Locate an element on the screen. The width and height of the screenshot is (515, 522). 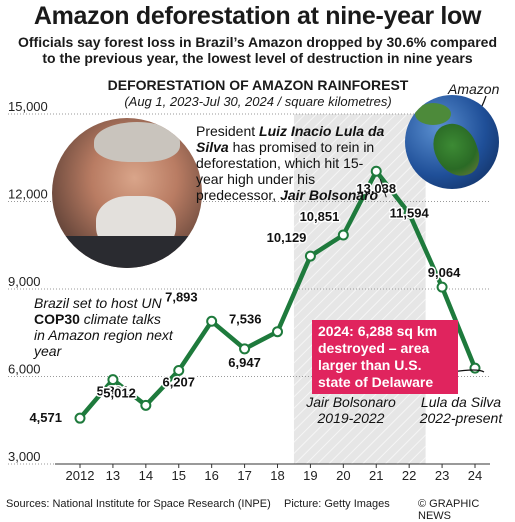
x-tick-label: 24 is located at coordinates (475, 475).